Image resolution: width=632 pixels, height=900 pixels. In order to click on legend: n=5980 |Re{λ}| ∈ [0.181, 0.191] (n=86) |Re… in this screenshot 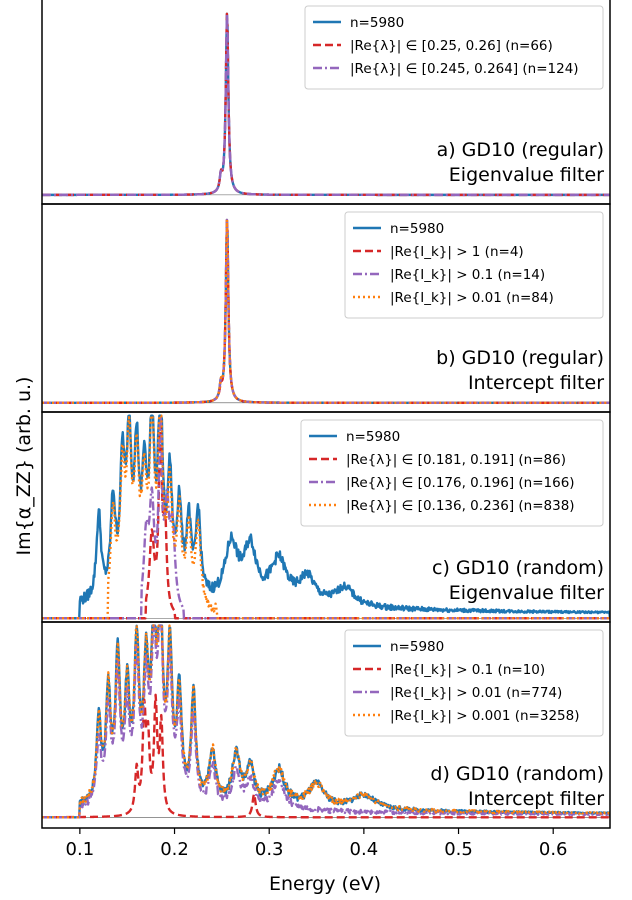, I will do `click(452, 473)`.